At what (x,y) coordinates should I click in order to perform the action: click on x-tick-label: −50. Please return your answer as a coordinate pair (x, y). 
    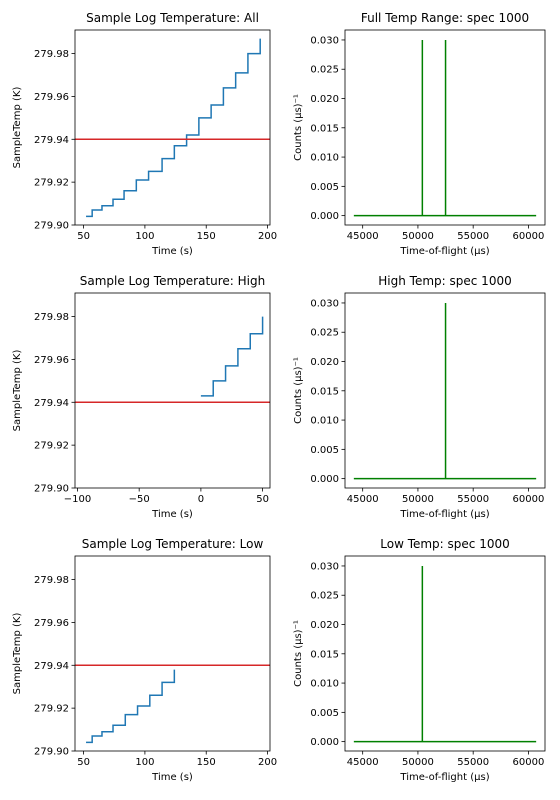
    Looking at the image, I should click on (139, 499).